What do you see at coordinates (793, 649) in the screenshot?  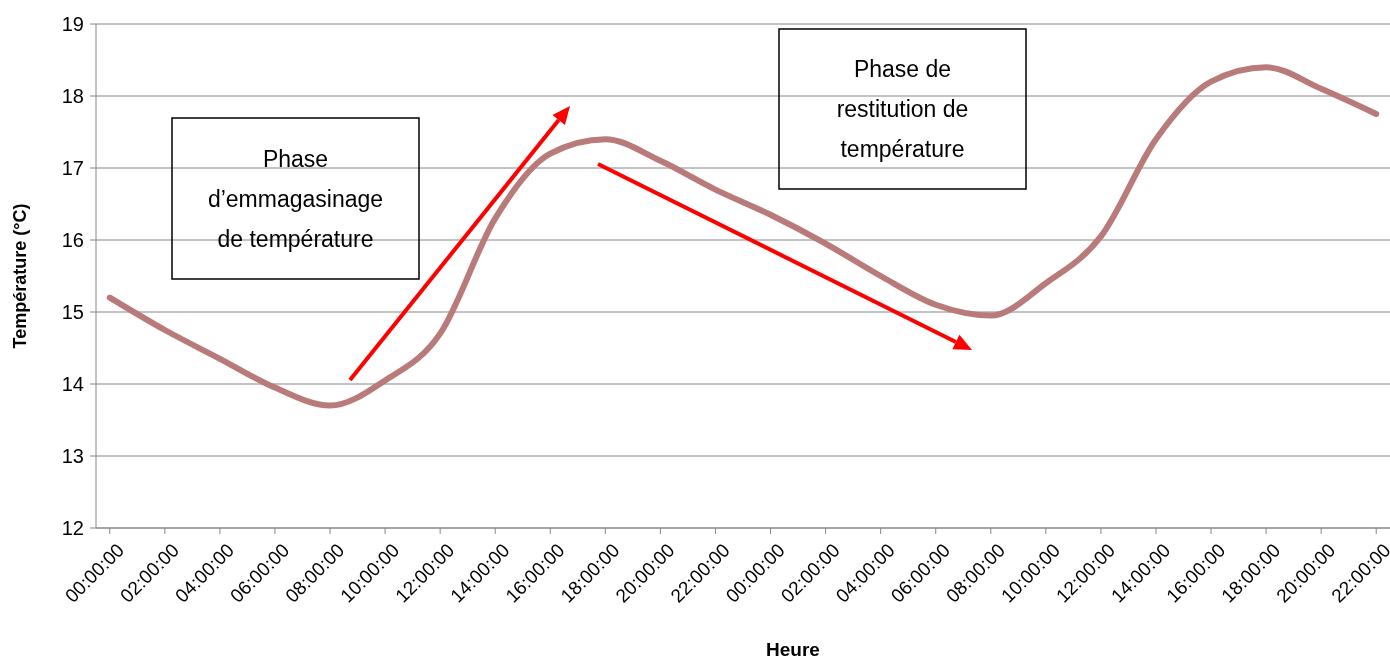 I see `x-axis-title: Heure` at bounding box center [793, 649].